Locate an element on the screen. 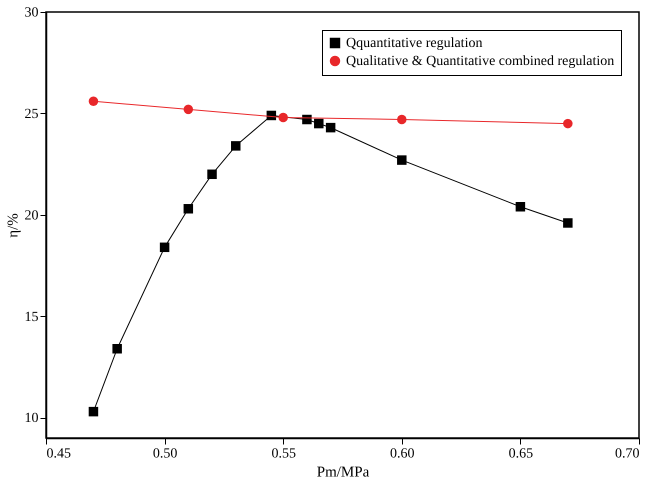 Image resolution: width=649 pixels, height=488 pixels. y-axis-title: η/% is located at coordinates (14, 225).